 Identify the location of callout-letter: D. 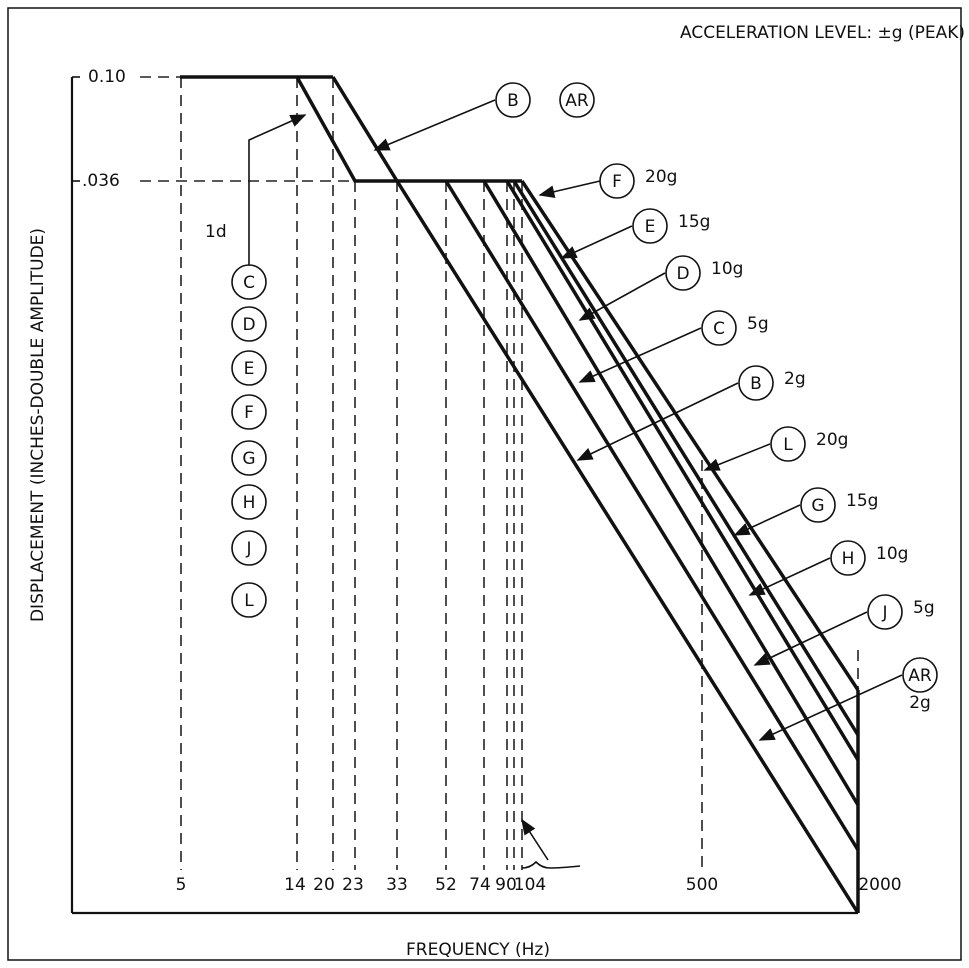
(682, 274).